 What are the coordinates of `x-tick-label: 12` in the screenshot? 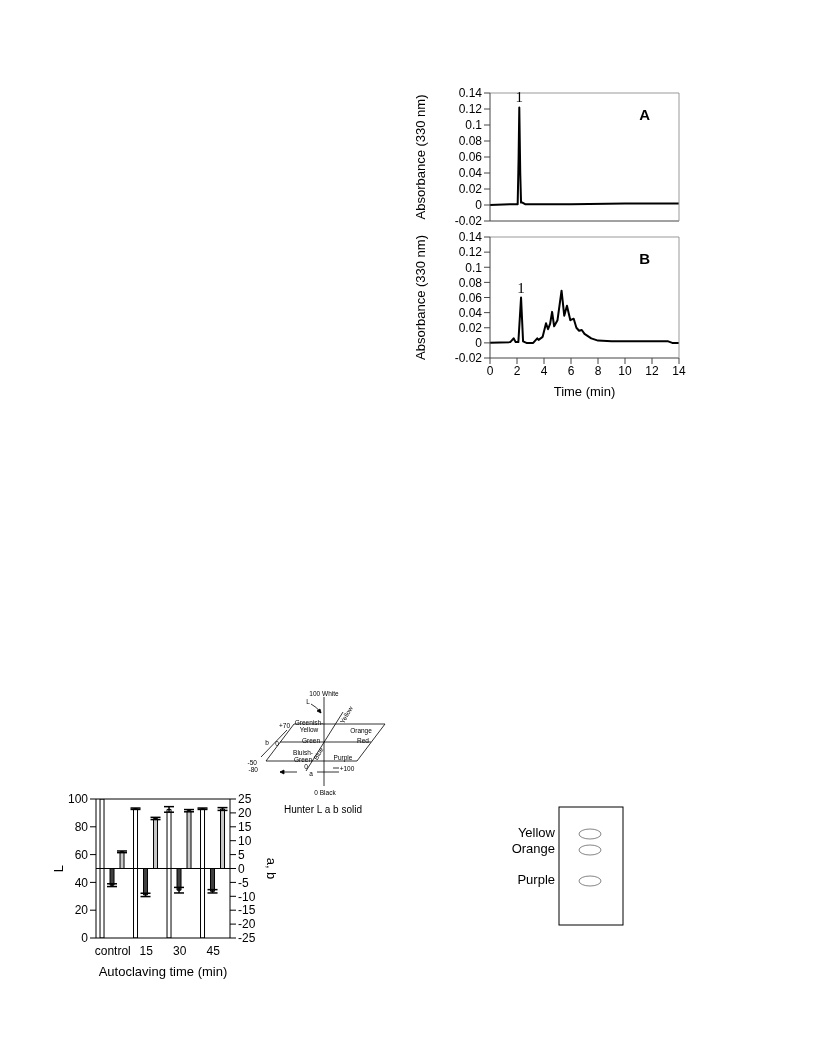 It's located at (652, 370).